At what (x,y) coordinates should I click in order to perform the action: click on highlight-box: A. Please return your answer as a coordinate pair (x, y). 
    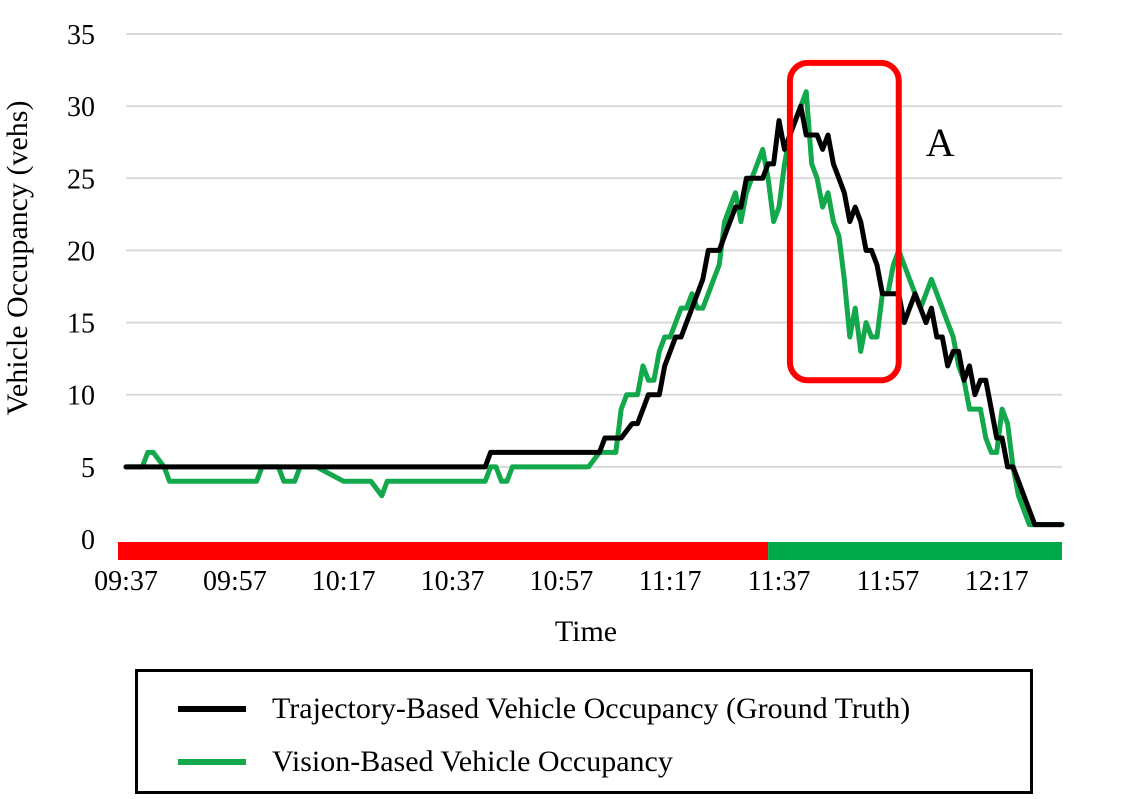
    Looking at the image, I should click on (870, 221).